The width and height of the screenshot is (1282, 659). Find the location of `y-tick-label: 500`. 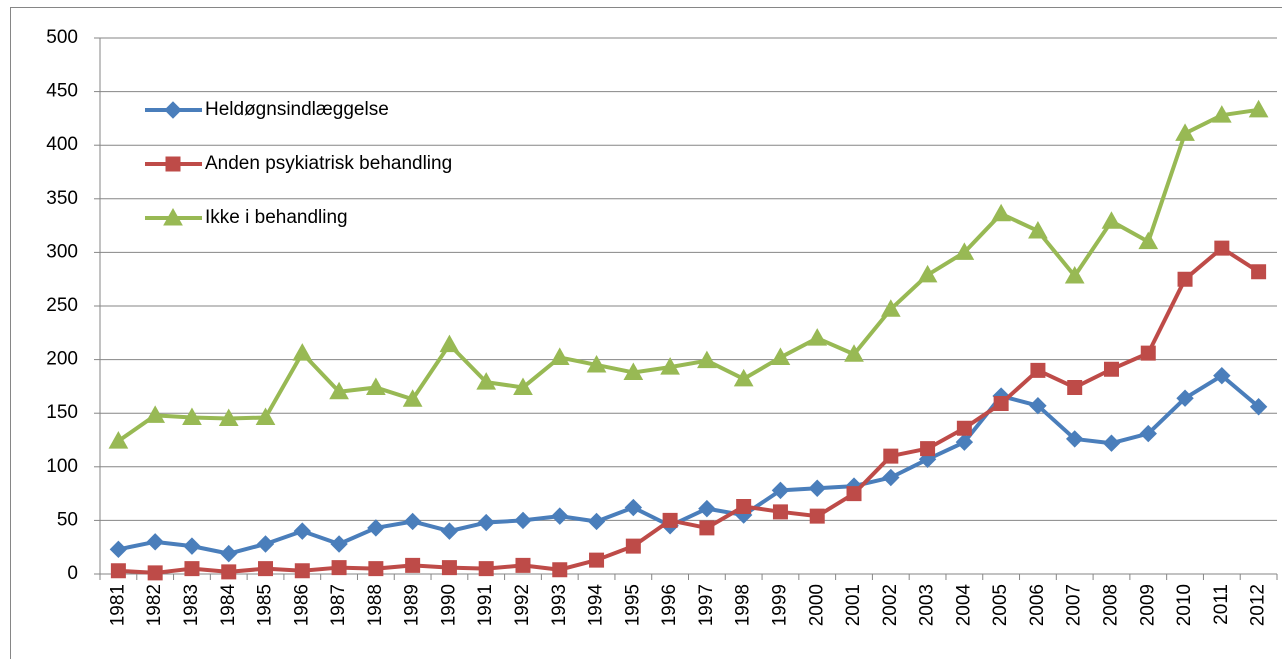

y-tick-label: 500 is located at coordinates (62, 37).